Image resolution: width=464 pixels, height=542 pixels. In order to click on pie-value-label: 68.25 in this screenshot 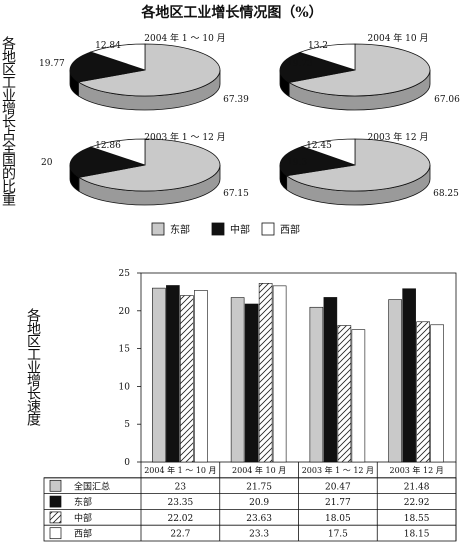, I will do `click(446, 194)`.